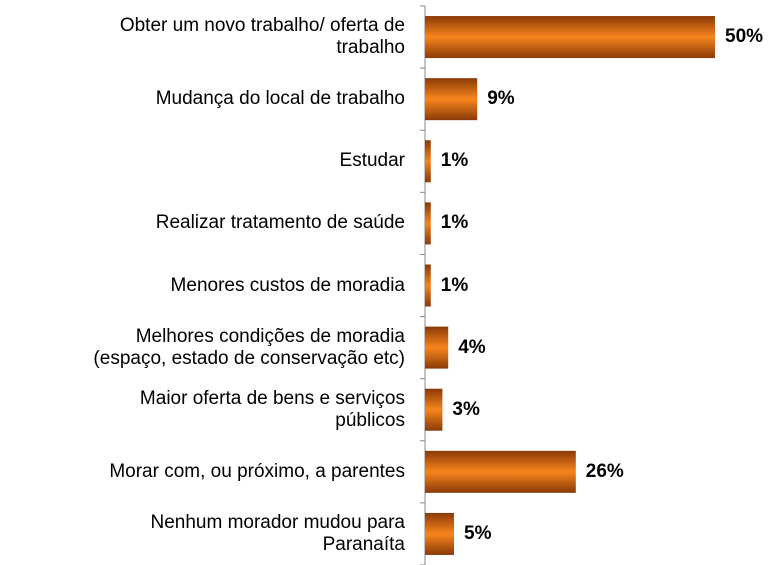 The image size is (774, 565). Describe the element at coordinates (466, 409) in the screenshot. I see `value-label: 3%` at that location.